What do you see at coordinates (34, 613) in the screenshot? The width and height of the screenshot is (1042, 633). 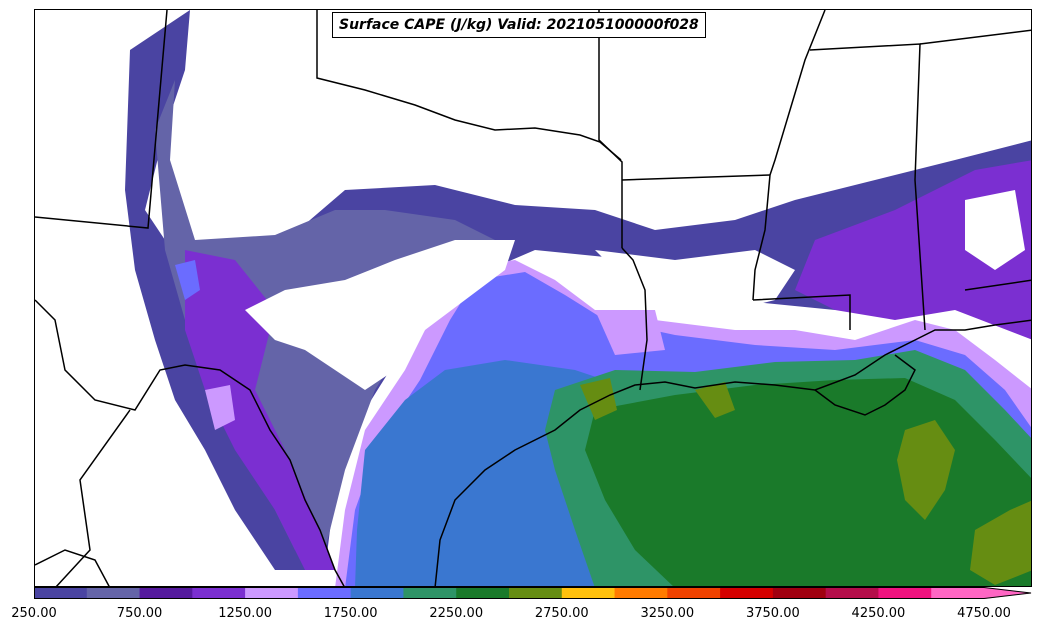 I see `colorbar-tick-label: 250.00` at bounding box center [34, 613].